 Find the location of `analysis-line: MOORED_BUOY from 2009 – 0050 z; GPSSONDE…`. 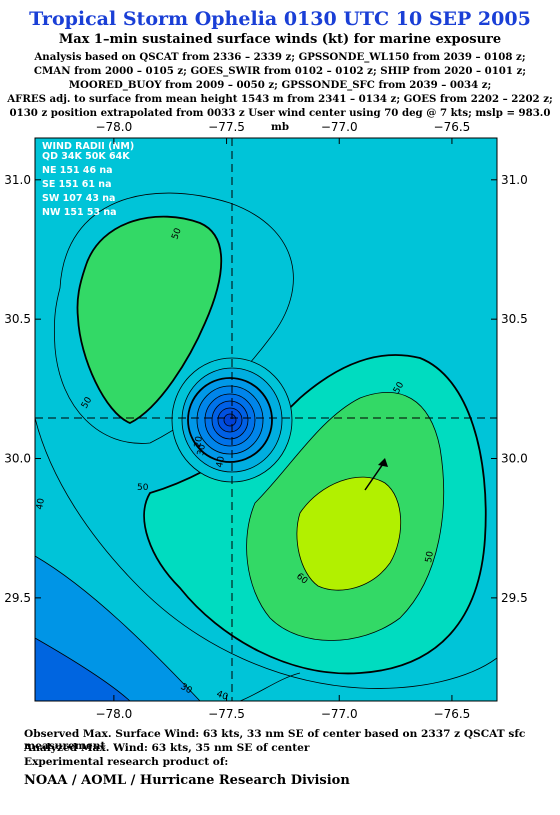

analysis-line: MOORED_BUOY from 2009 – 0050 z; GPSSONDE… is located at coordinates (280, 85).